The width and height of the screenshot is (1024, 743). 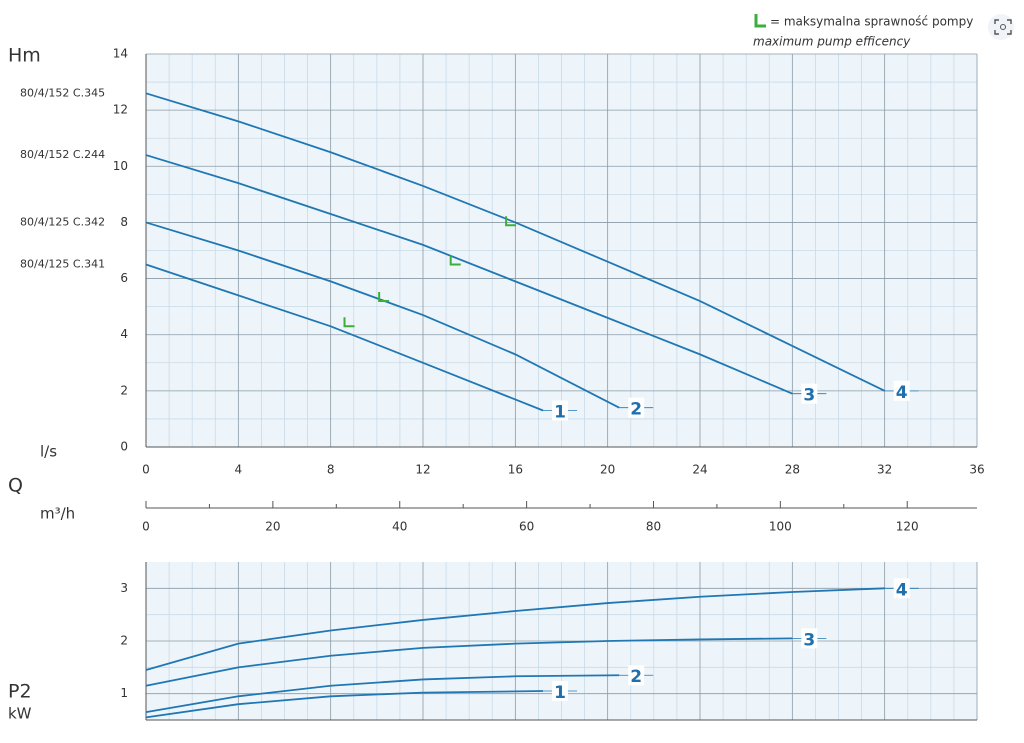 I want to click on x-tick-label: 32, so click(x=884, y=470).